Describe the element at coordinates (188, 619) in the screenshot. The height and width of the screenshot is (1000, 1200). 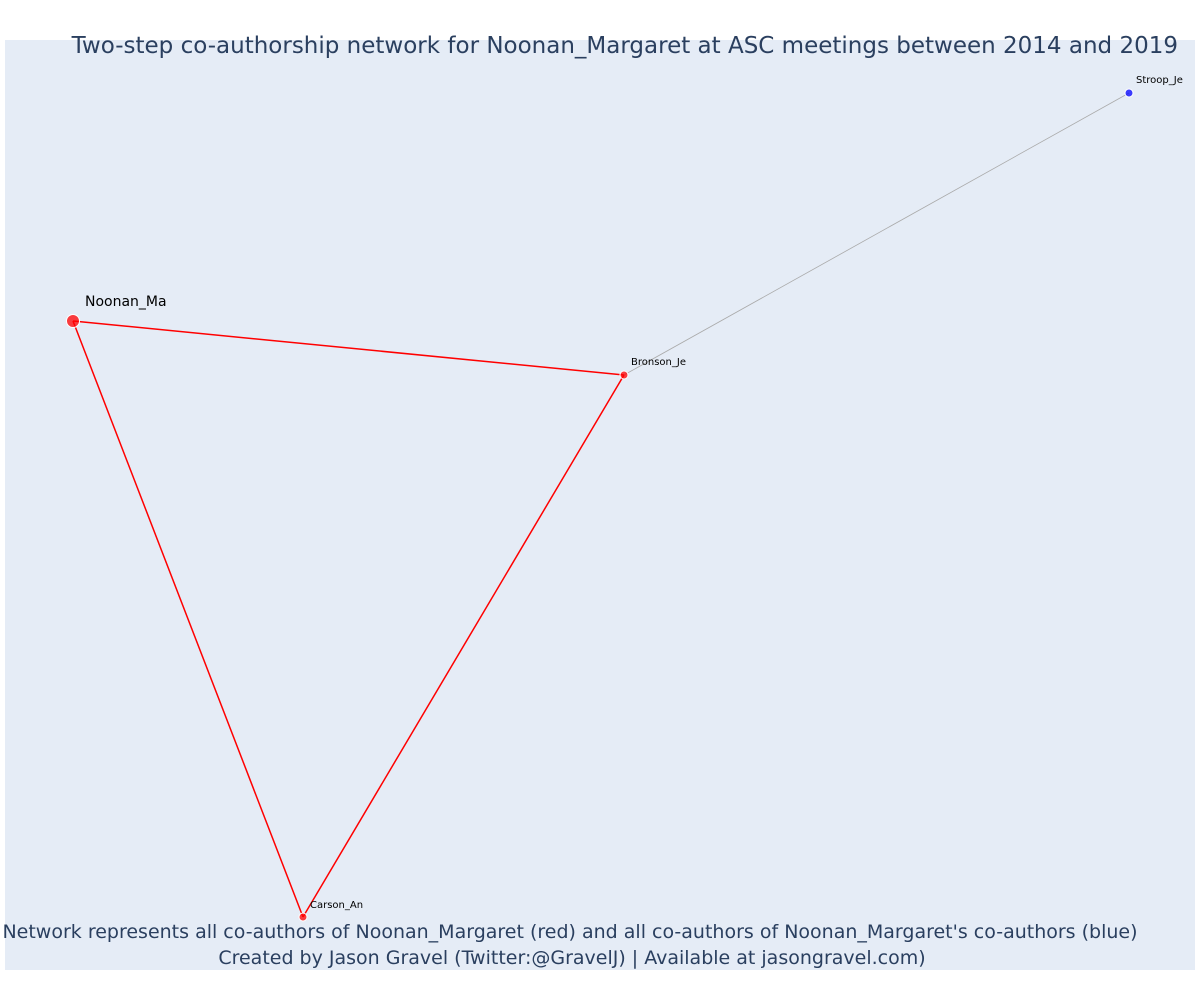
I see `edge-Noonan_Ma-Carson_An` at that location.